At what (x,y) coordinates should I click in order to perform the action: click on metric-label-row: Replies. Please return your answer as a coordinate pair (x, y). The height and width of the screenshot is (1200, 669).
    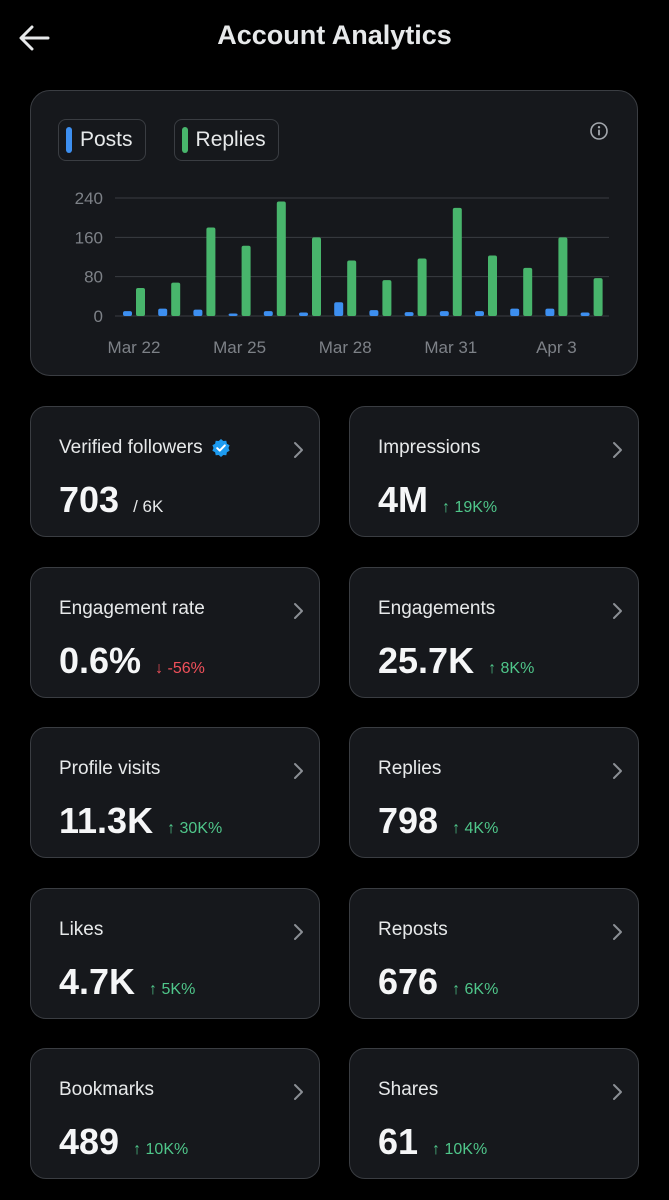
    Looking at the image, I should click on (409, 769).